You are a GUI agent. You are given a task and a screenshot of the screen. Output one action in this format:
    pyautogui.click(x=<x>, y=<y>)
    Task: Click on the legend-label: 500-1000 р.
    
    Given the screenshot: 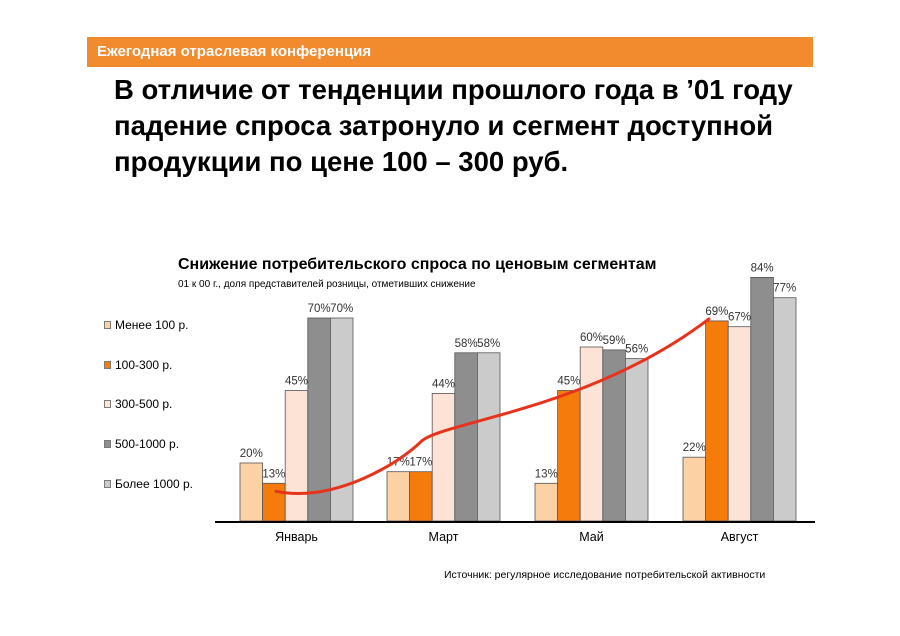 What is the action you would take?
    pyautogui.click(x=147, y=444)
    